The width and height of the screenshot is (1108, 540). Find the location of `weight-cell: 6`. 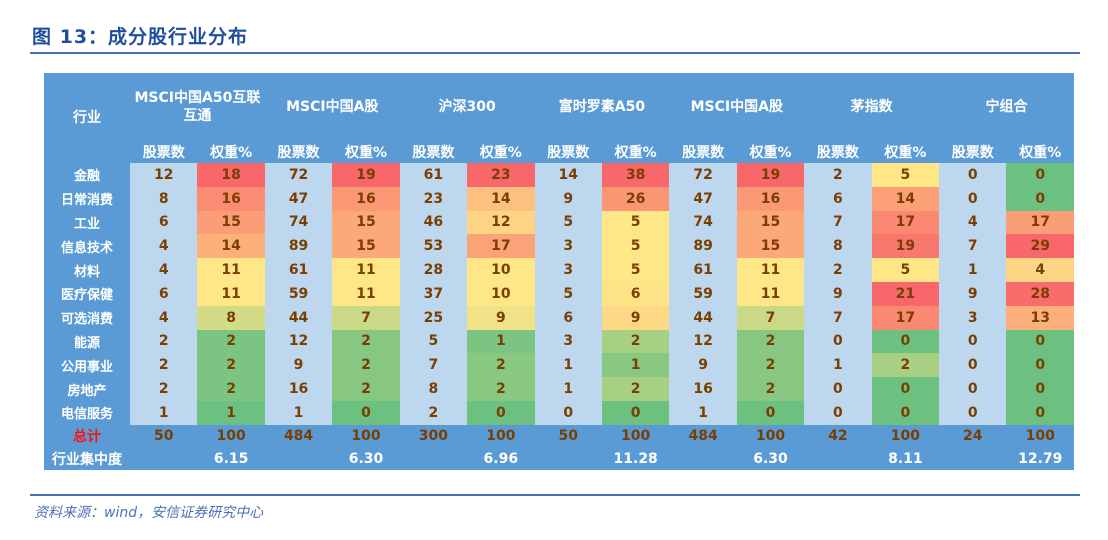

weight-cell: 6 is located at coordinates (635, 293).